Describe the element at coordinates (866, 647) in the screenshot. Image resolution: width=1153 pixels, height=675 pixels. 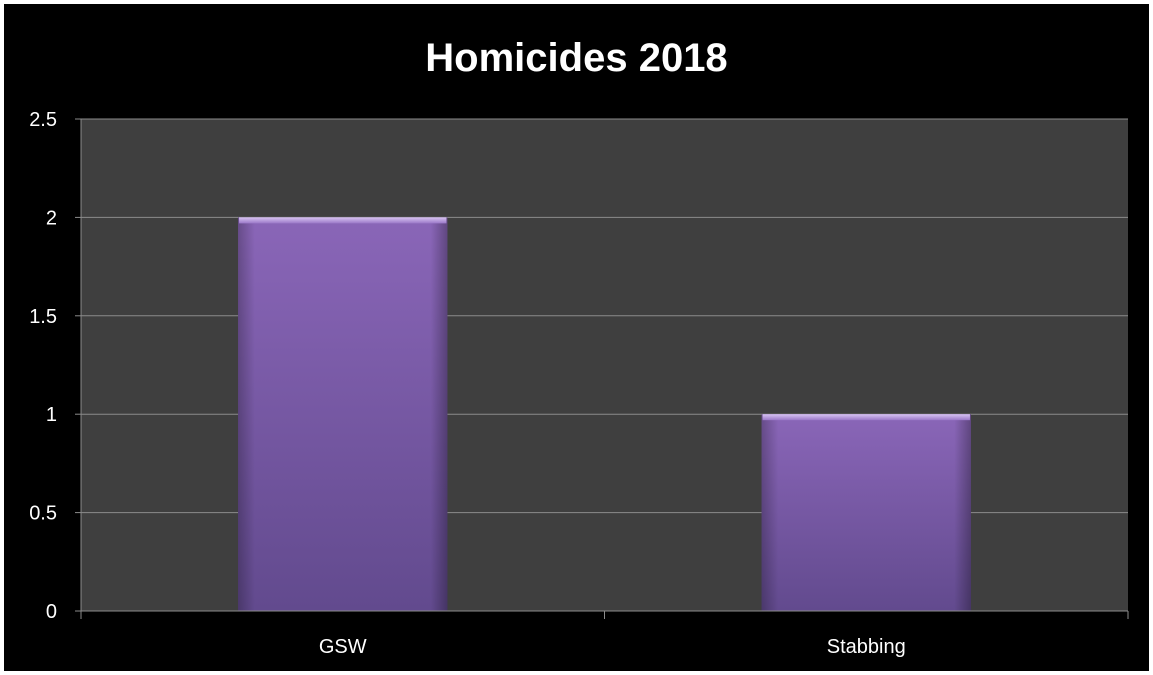
I see `x-tick-label: Stabbing` at that location.